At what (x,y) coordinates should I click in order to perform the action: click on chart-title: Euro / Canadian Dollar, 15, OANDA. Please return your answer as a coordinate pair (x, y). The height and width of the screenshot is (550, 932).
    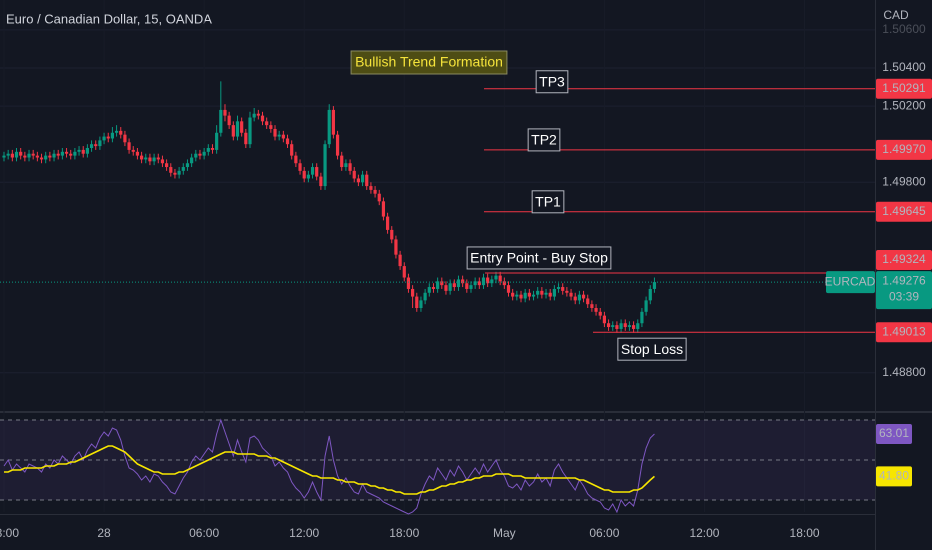
    Looking at the image, I should click on (109, 18).